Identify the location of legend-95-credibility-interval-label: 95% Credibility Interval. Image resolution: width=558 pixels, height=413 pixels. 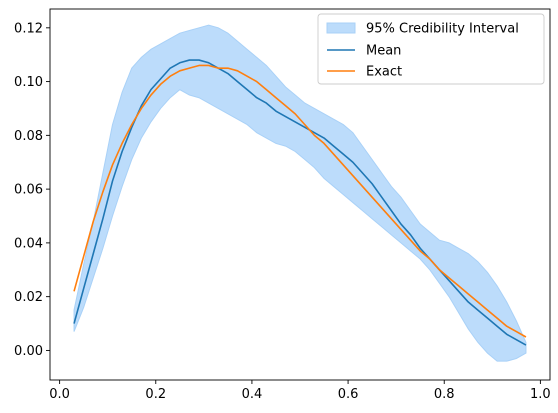
(442, 29).